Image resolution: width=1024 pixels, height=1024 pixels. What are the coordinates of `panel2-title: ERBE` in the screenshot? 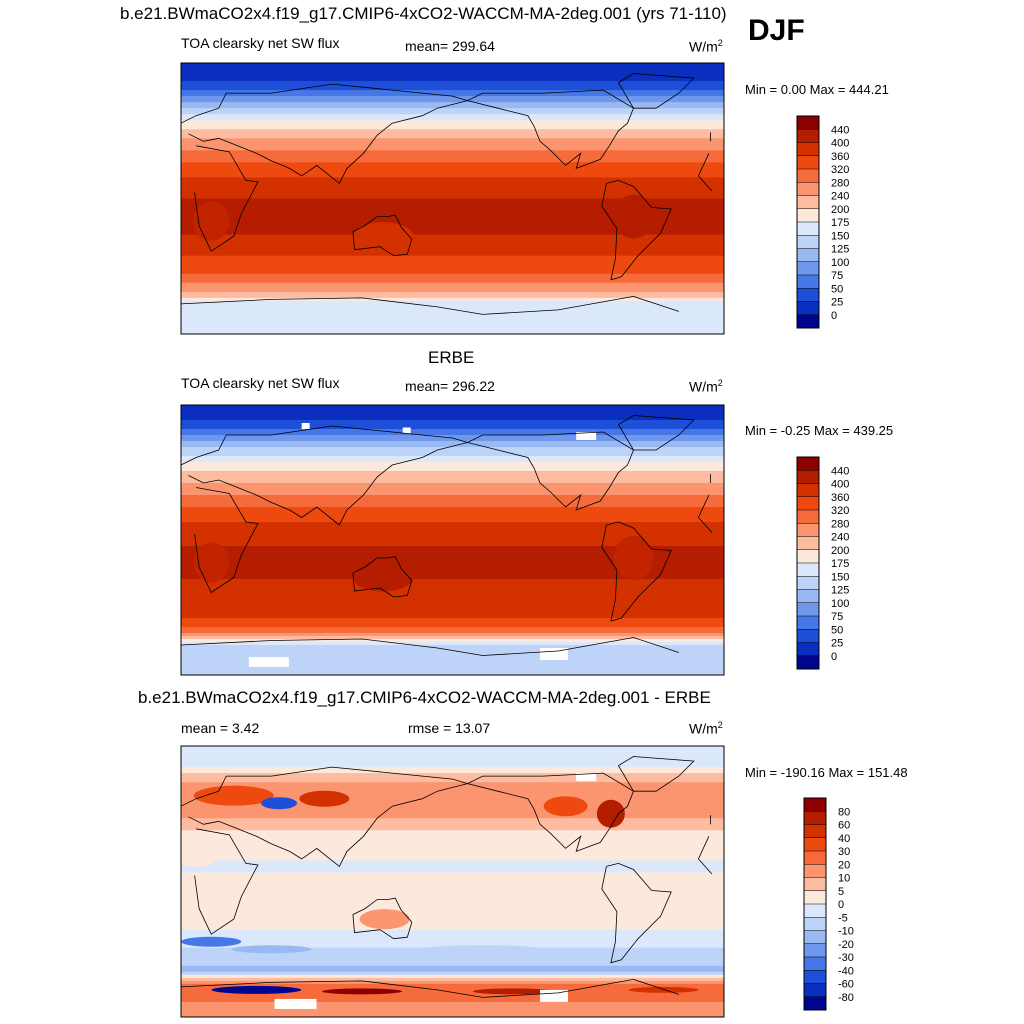 It's located at (451, 357).